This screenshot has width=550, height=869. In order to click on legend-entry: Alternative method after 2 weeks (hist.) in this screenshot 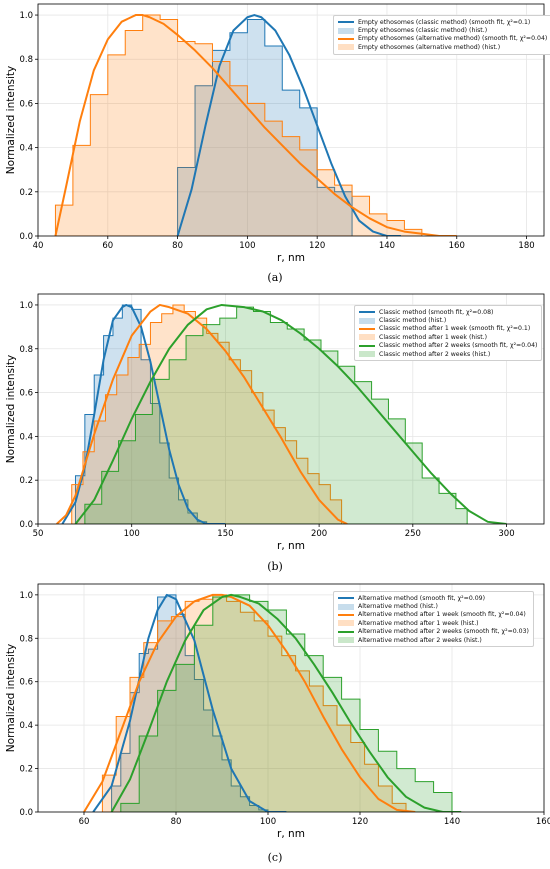, I will do `click(433, 640)`.